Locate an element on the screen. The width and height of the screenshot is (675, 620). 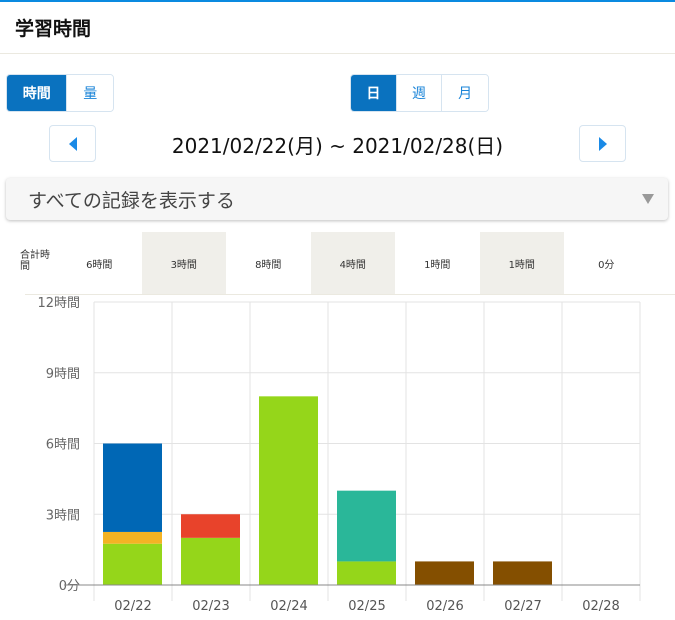
x-tick-label: 02/23 is located at coordinates (210, 606).